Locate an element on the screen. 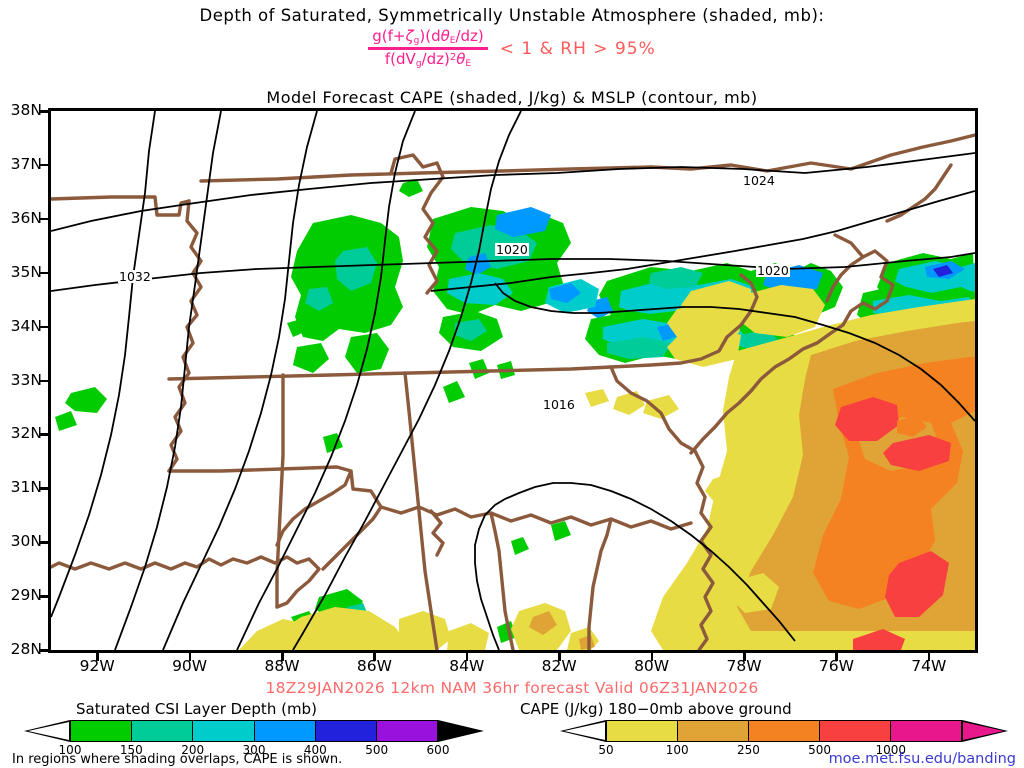 The width and height of the screenshot is (1024, 768). colorbar-tick-label: 400 is located at coordinates (315, 750).